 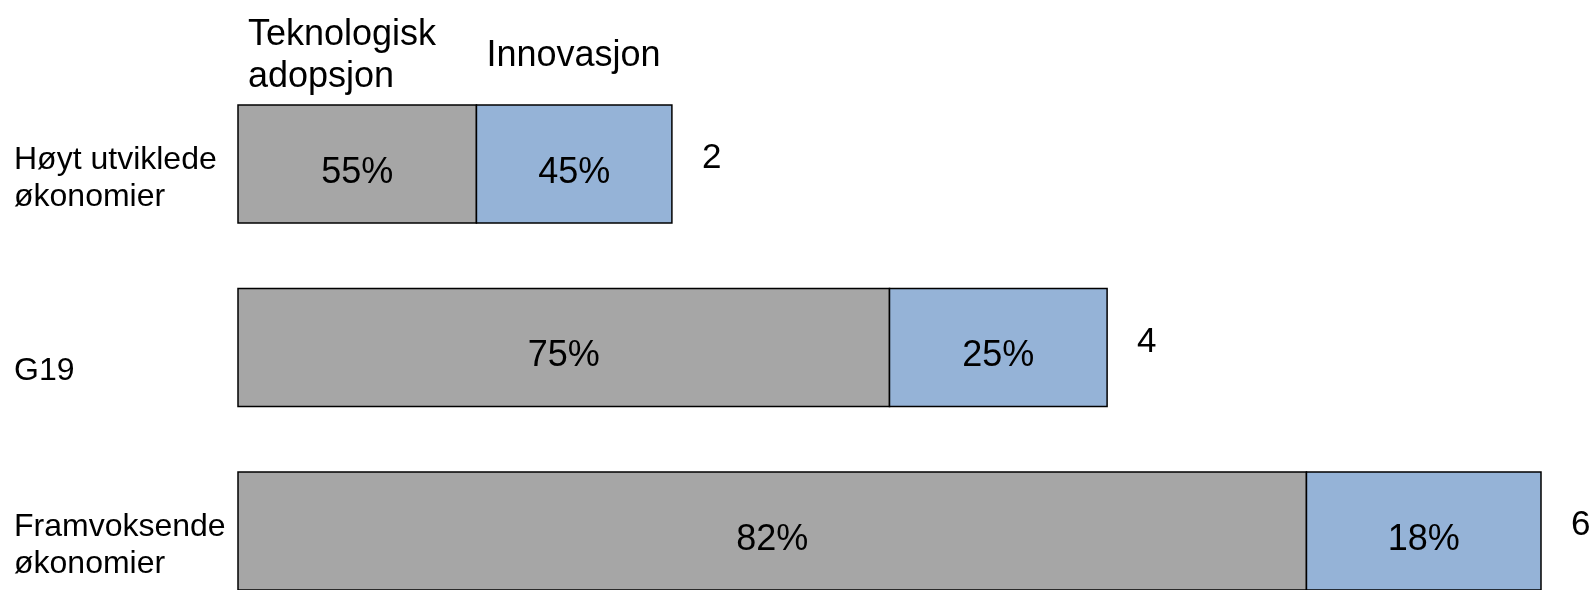 What do you see at coordinates (343, 53) in the screenshot?
I see `series-label: Teknologisk adopsjon` at bounding box center [343, 53].